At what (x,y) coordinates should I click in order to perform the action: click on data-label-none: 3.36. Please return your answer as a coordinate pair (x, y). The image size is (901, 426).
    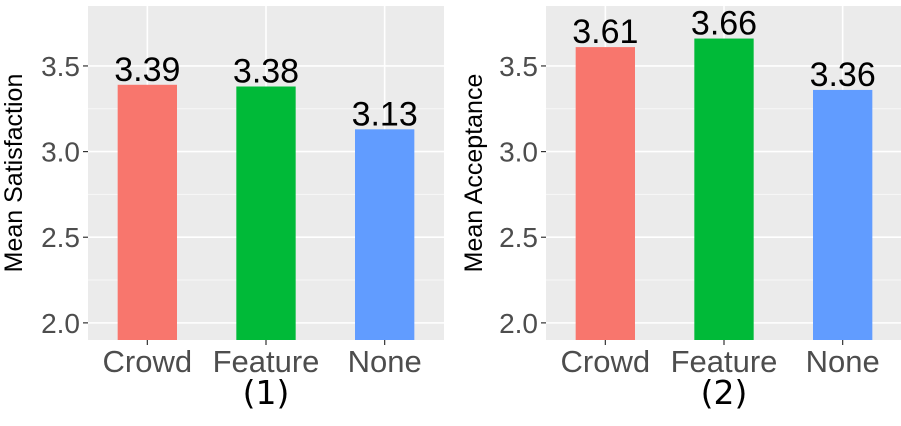
    Looking at the image, I should click on (843, 75).